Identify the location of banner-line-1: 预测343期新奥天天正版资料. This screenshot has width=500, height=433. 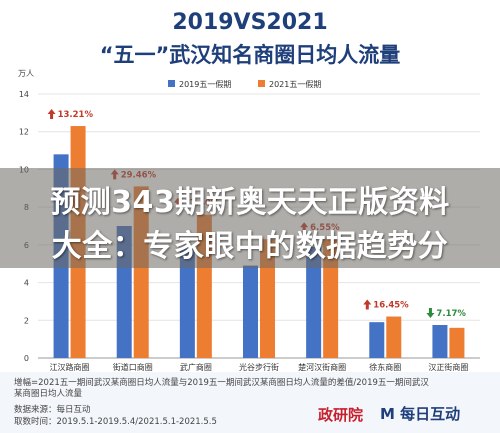
(250, 202).